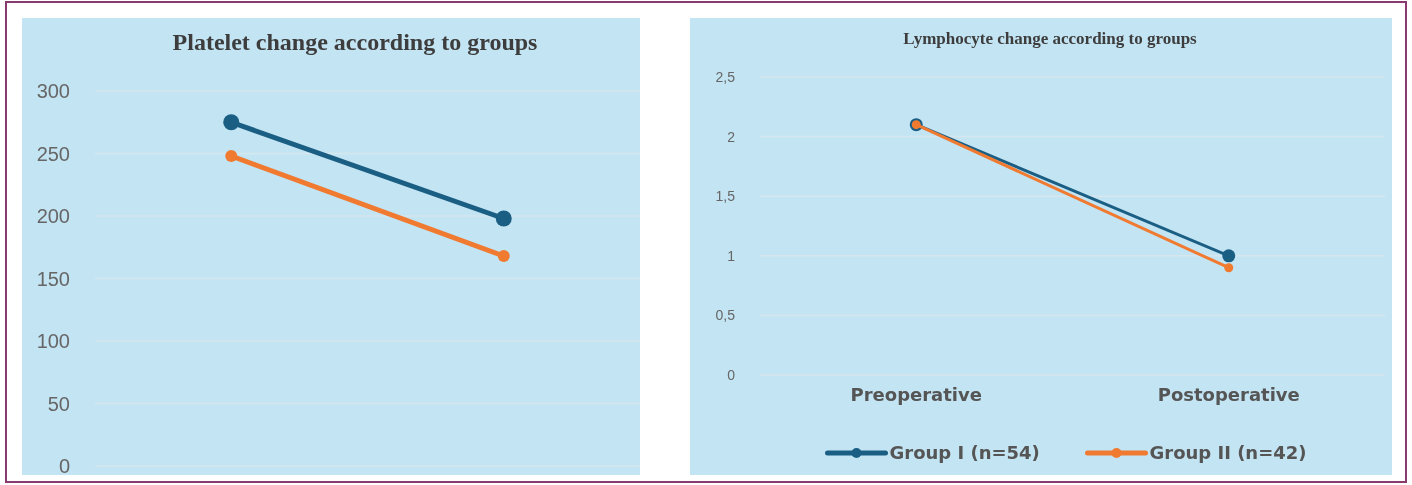 The width and height of the screenshot is (1412, 485). I want to click on y-tick-label: 2,5, so click(725, 76).